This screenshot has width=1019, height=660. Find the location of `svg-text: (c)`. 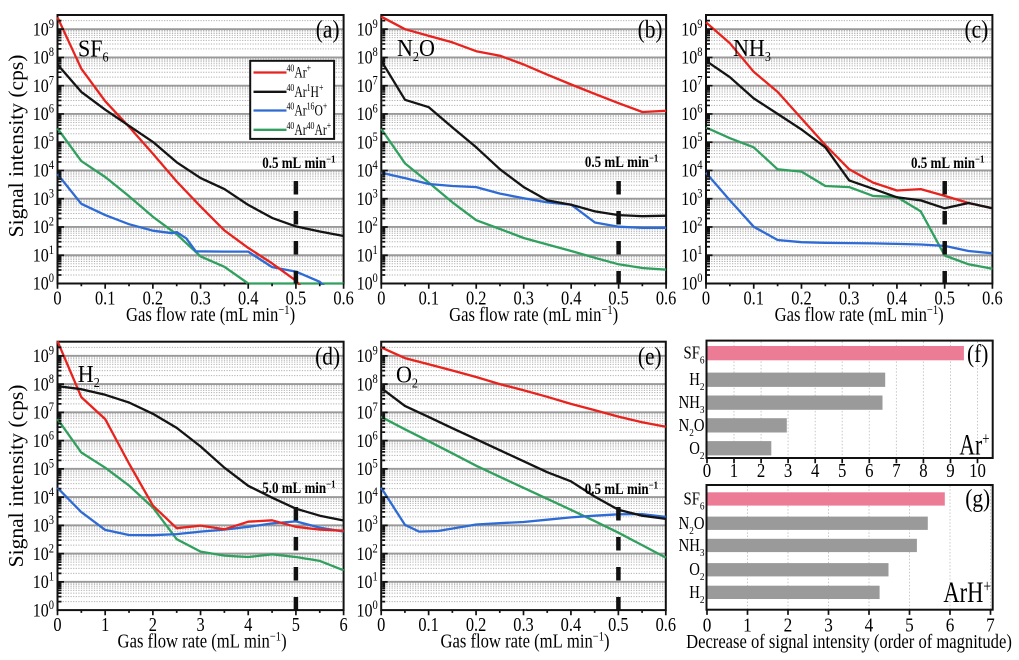

svg-text: (c) is located at coordinates (977, 30).